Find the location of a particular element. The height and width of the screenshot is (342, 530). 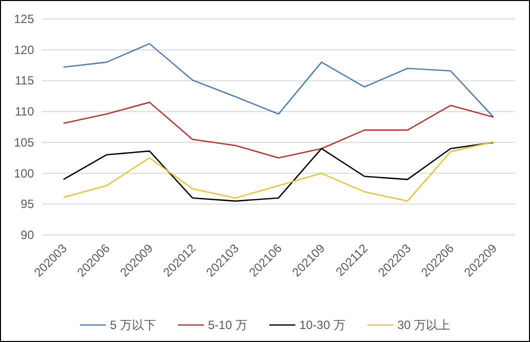

y-tick-label: 125 is located at coordinates (24, 19).